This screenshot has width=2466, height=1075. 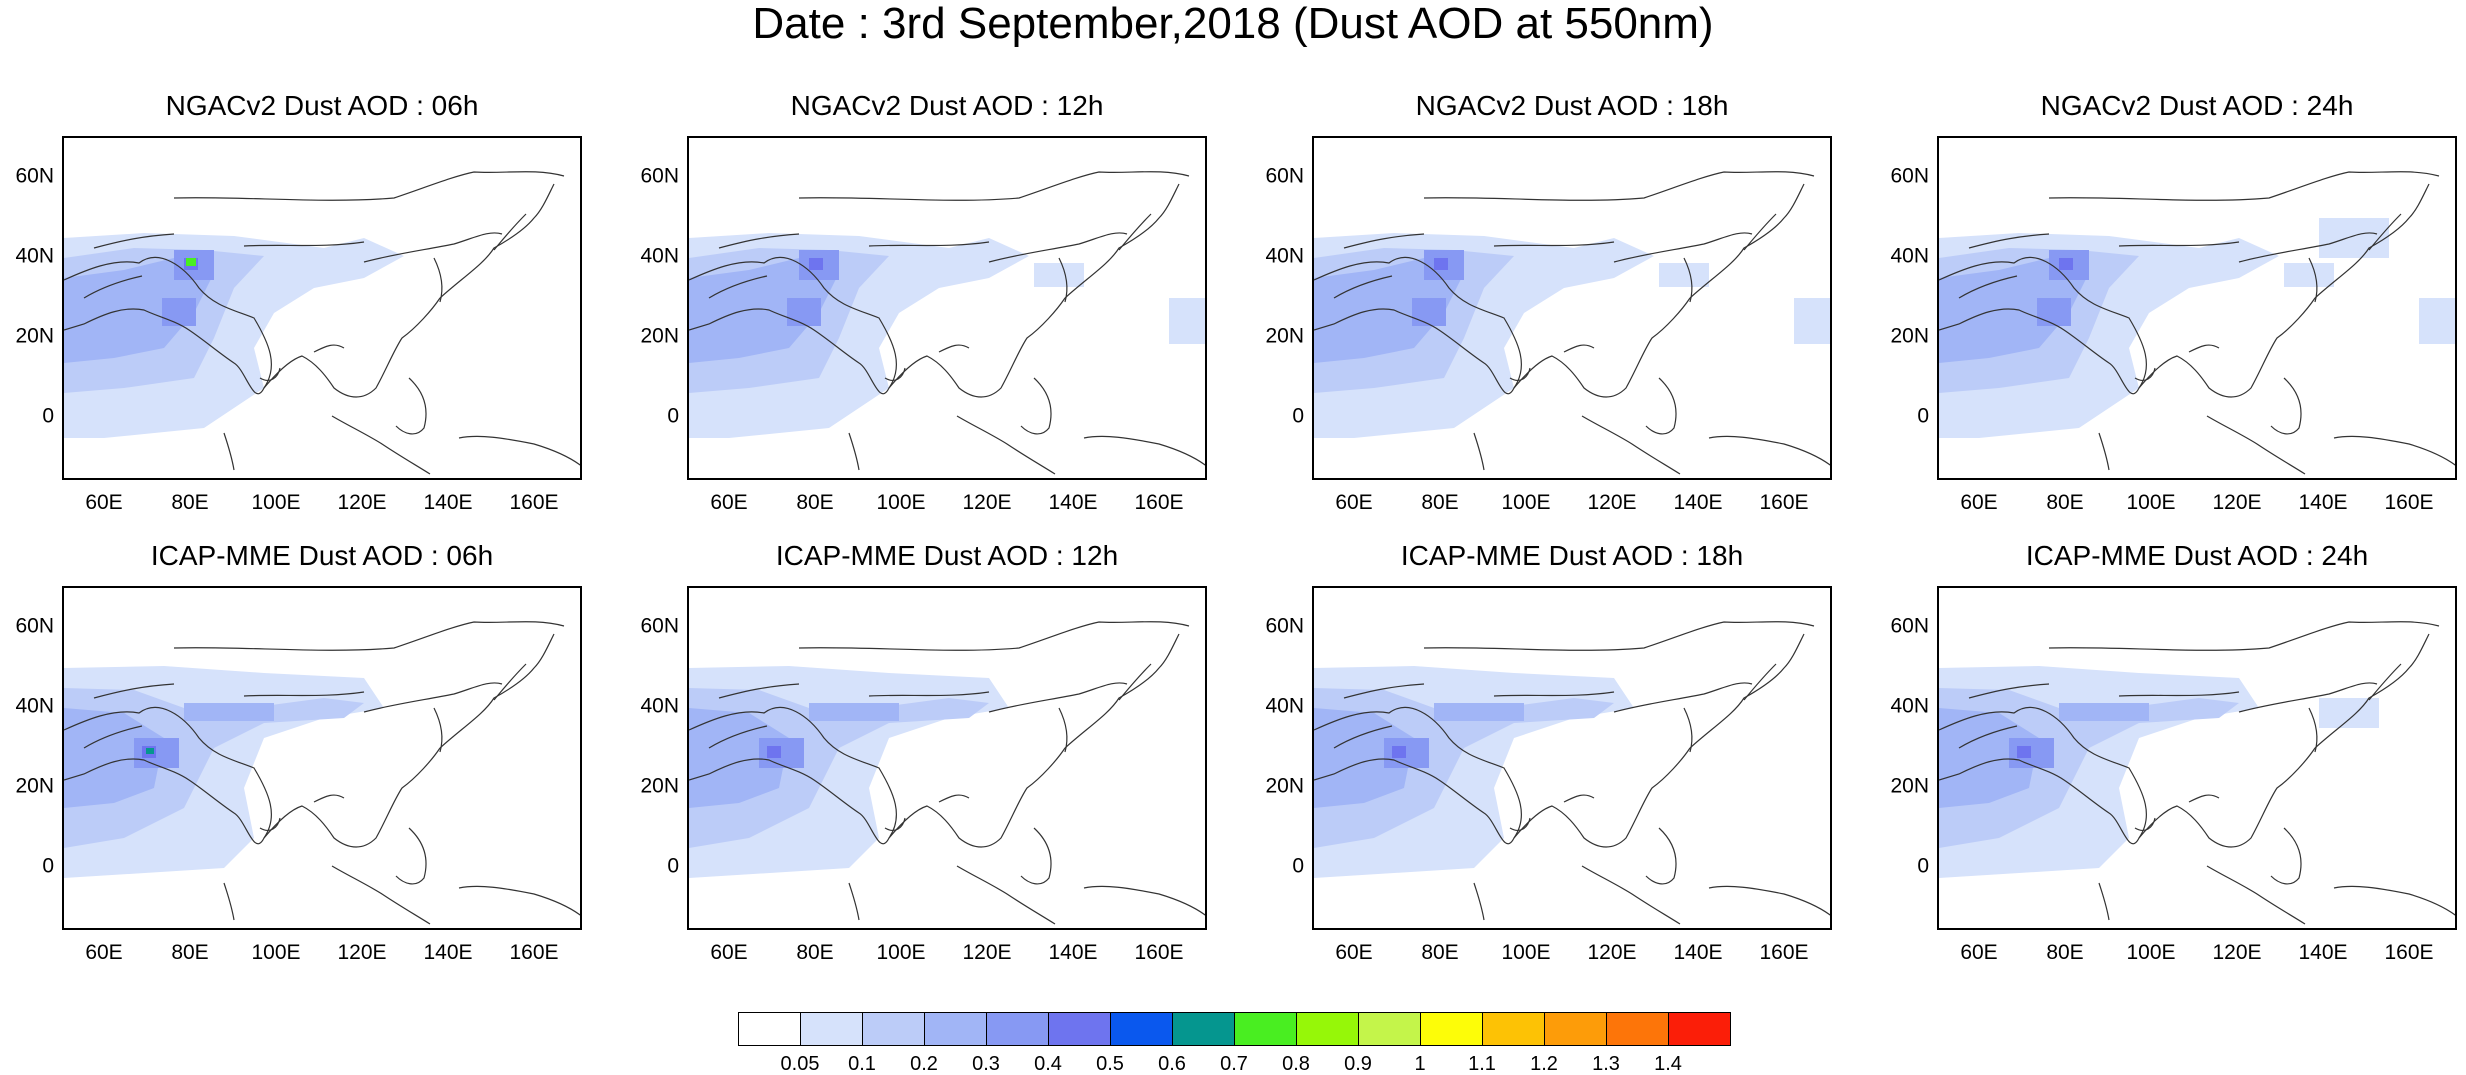 I want to click on panel-title: NGACv2 Dust AOD : 12h, so click(x=947, y=105).